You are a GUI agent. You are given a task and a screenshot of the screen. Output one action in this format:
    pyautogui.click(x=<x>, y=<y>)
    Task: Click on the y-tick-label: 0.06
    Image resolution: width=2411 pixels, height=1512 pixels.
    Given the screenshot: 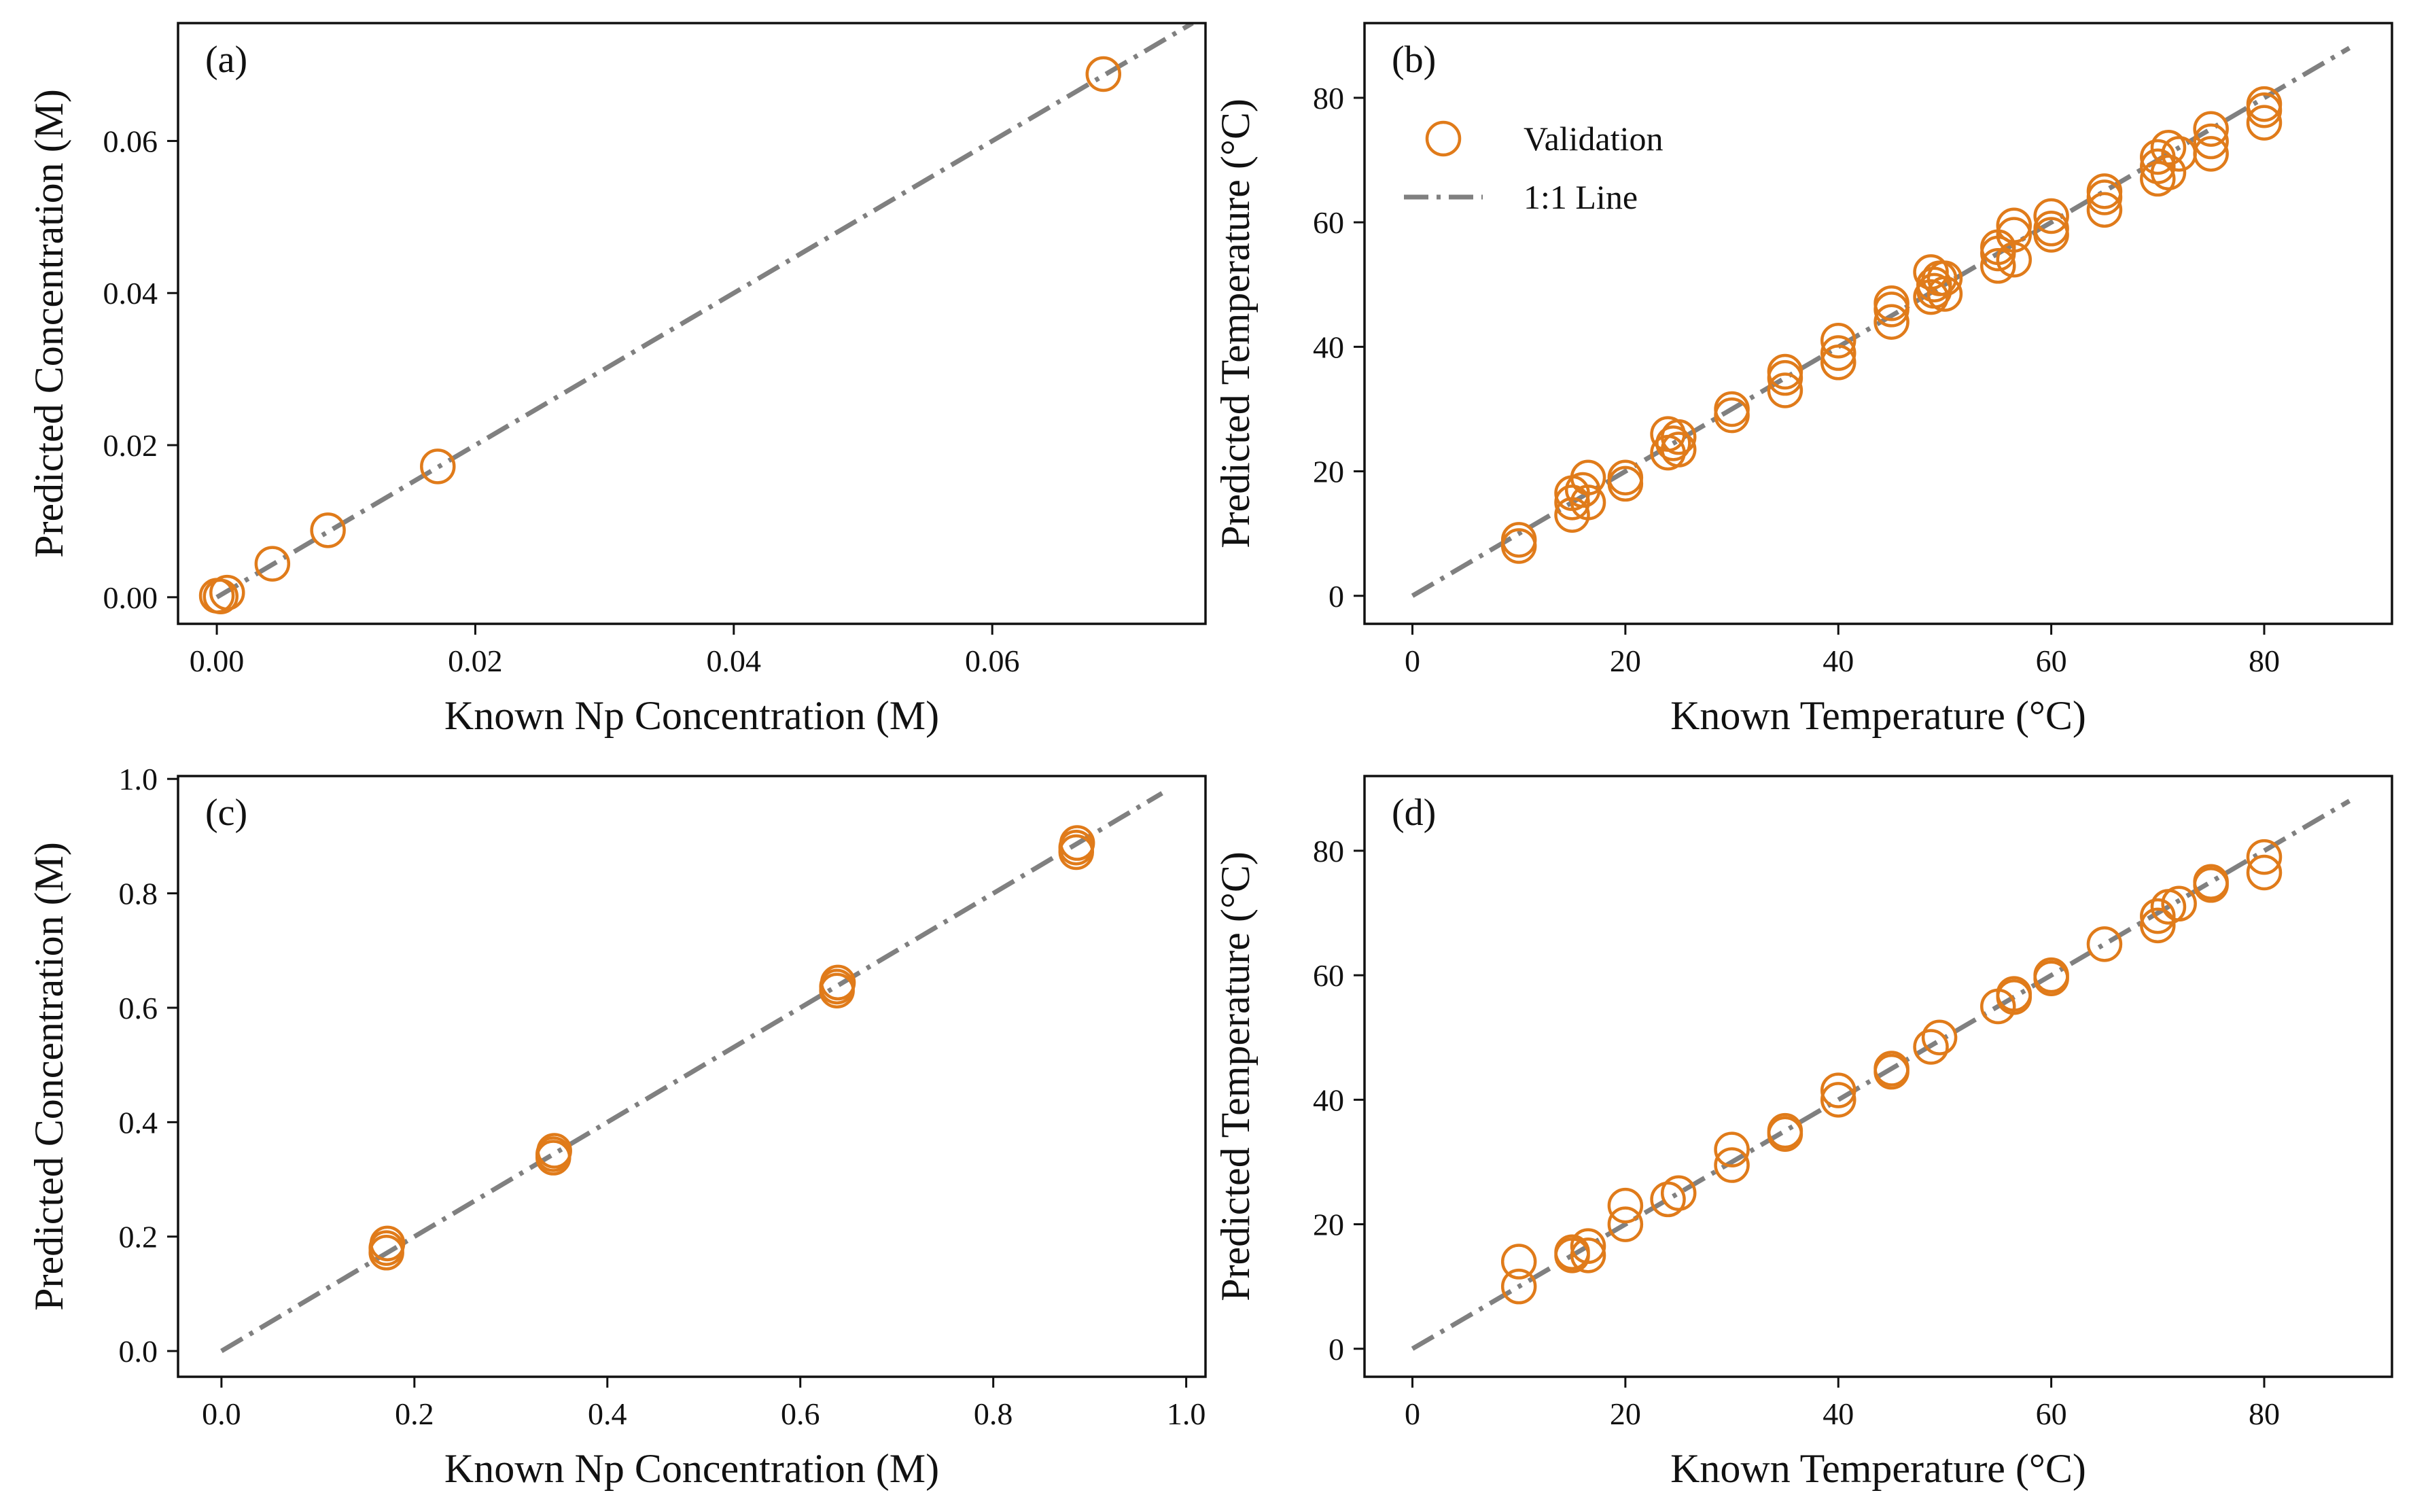 What is the action you would take?
    pyautogui.click(x=130, y=141)
    